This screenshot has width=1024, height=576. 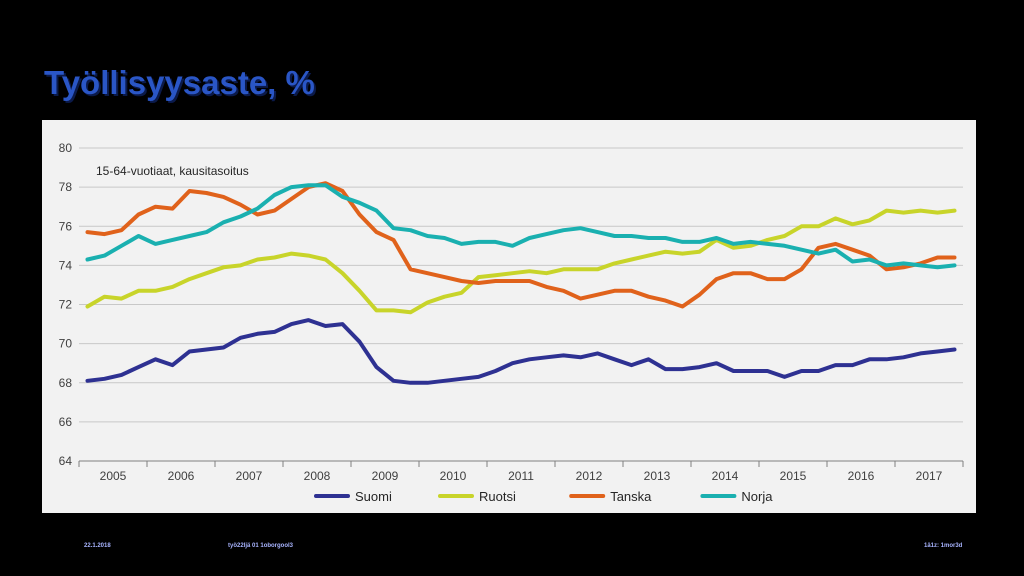 I want to click on legend-label-norja: Norja, so click(x=757, y=496).